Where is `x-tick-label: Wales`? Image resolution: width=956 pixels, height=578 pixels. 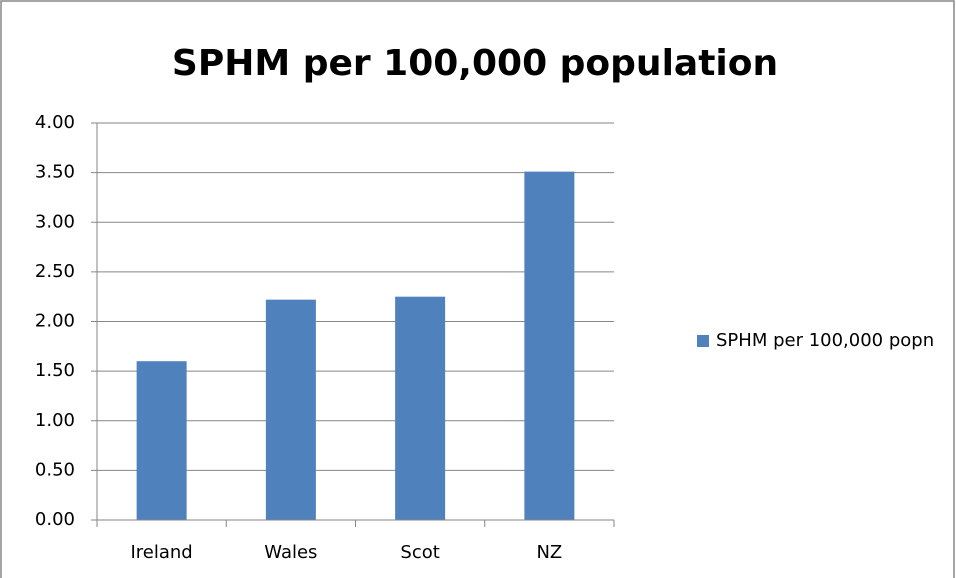 x-tick-label: Wales is located at coordinates (290, 552).